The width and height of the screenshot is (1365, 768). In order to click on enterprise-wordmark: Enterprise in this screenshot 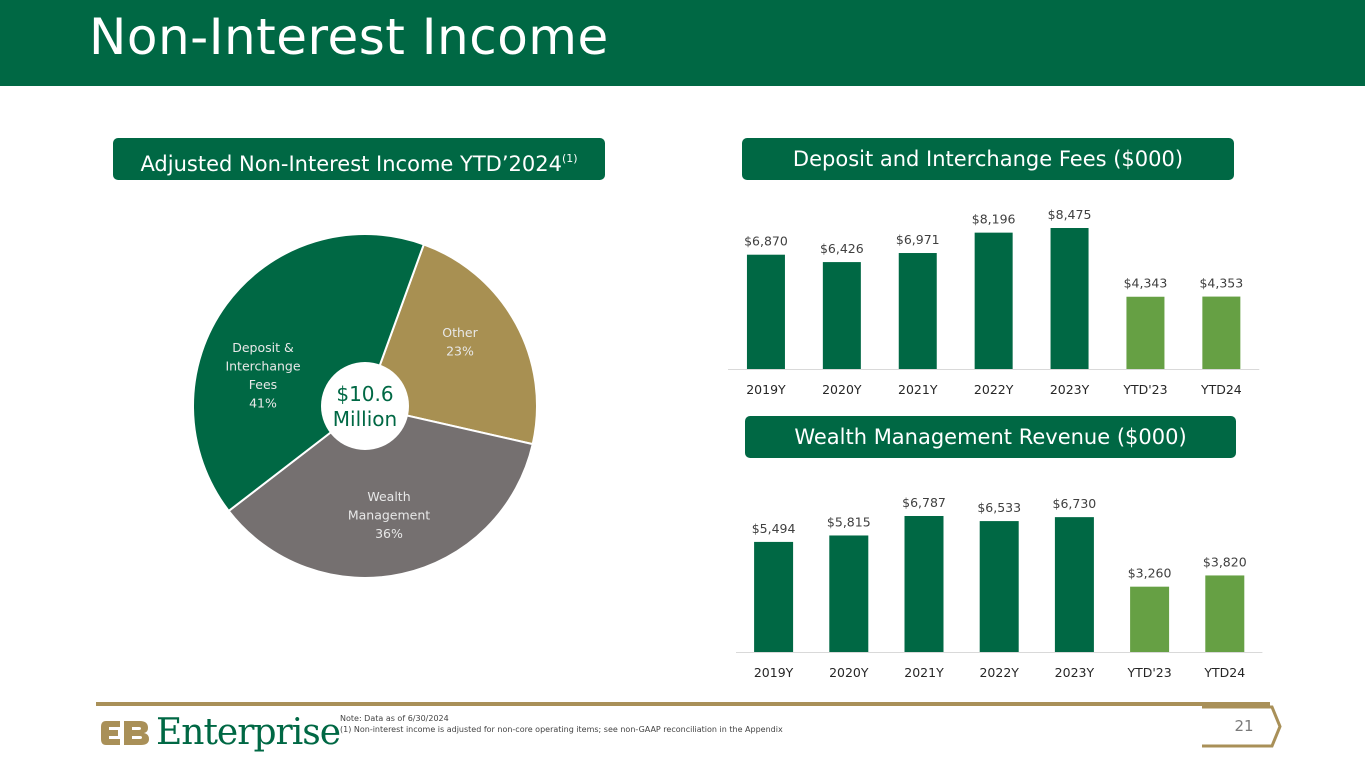, I will do `click(248, 732)`.